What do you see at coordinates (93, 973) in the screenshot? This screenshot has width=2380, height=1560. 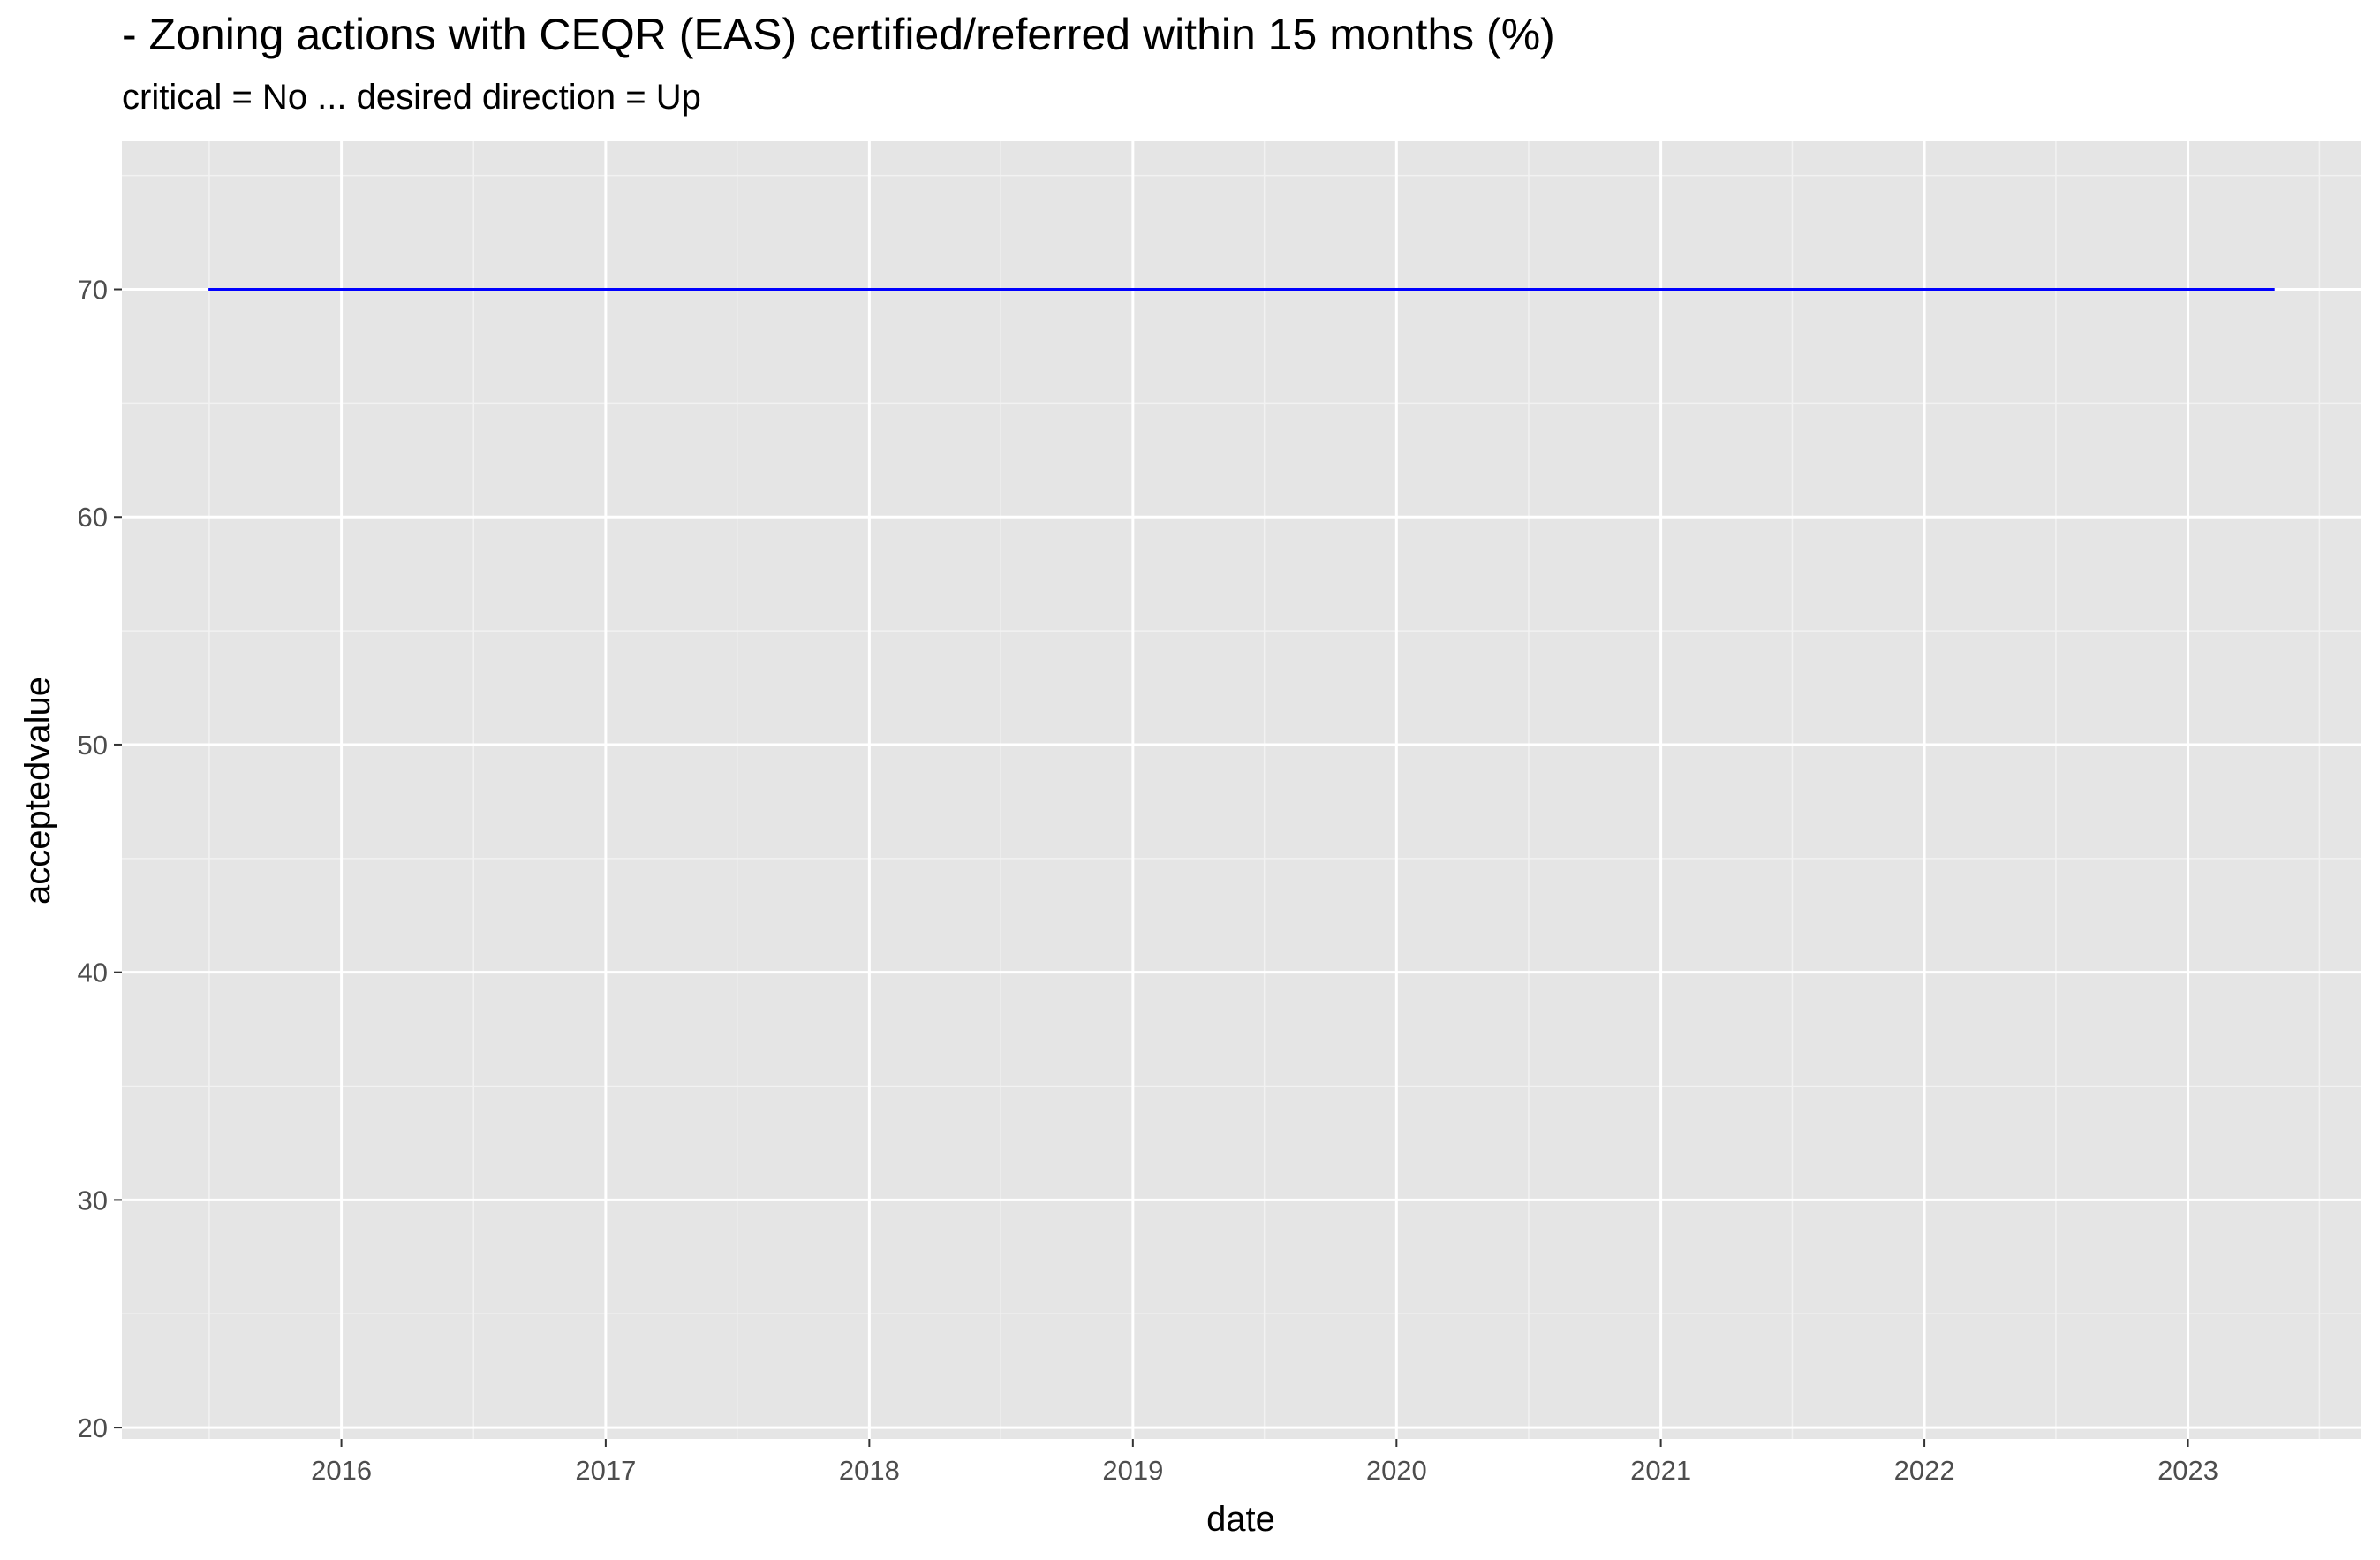 I see `y-tick-label: 40` at bounding box center [93, 973].